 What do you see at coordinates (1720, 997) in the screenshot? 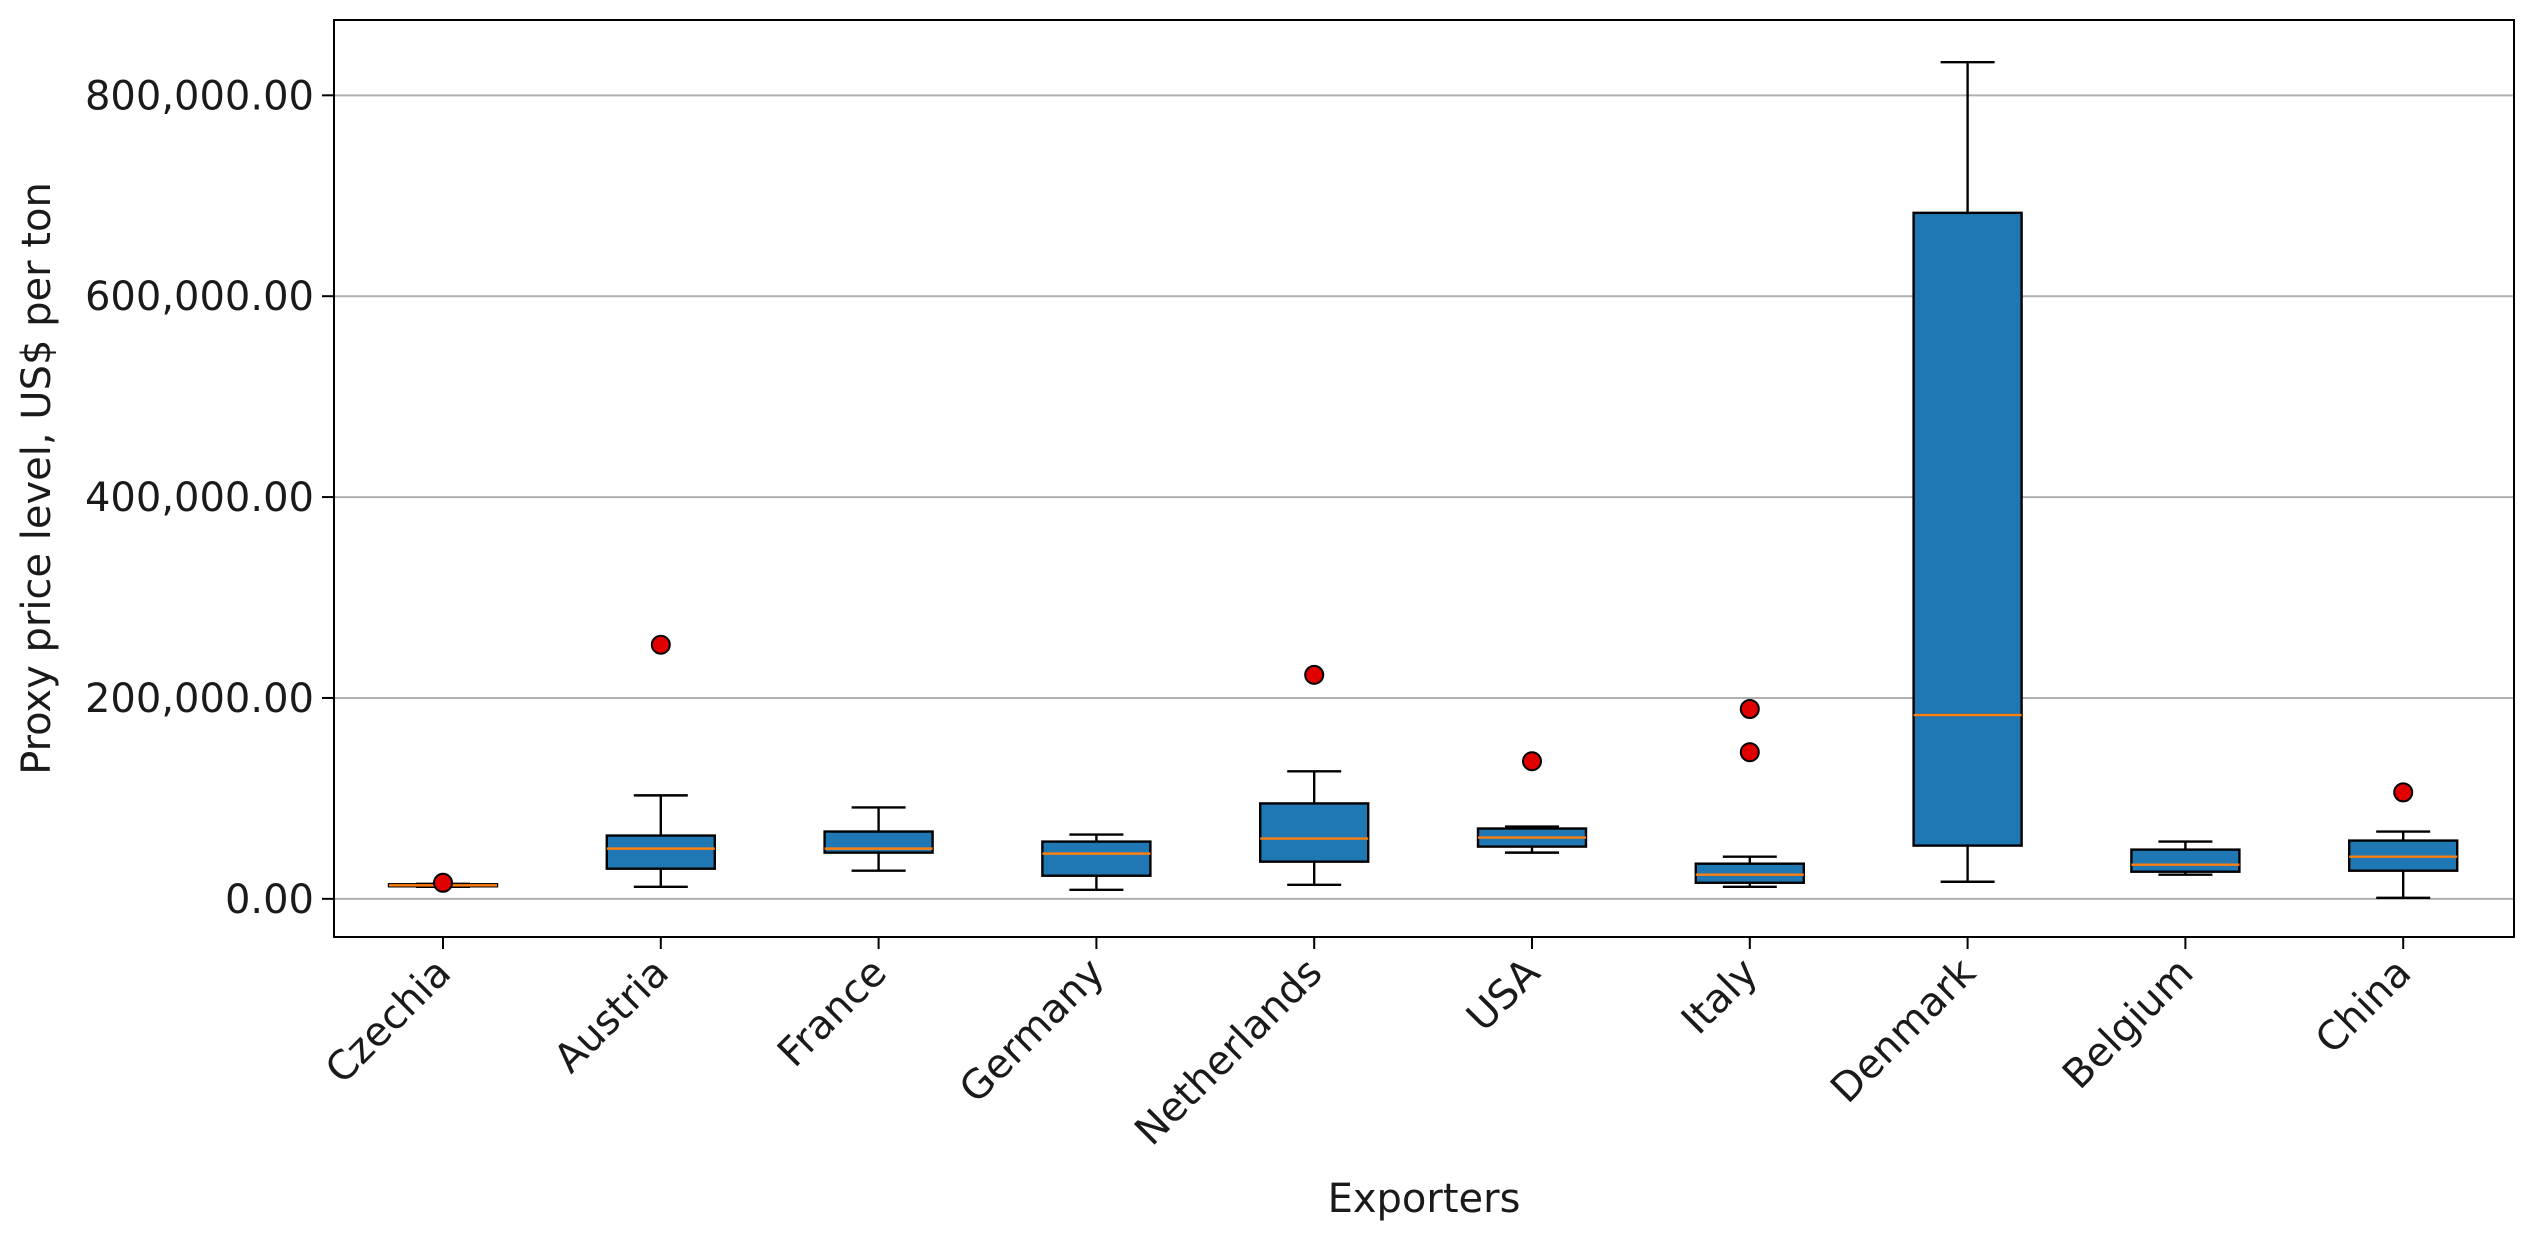
I see `x-tick-label: Italy` at bounding box center [1720, 997].